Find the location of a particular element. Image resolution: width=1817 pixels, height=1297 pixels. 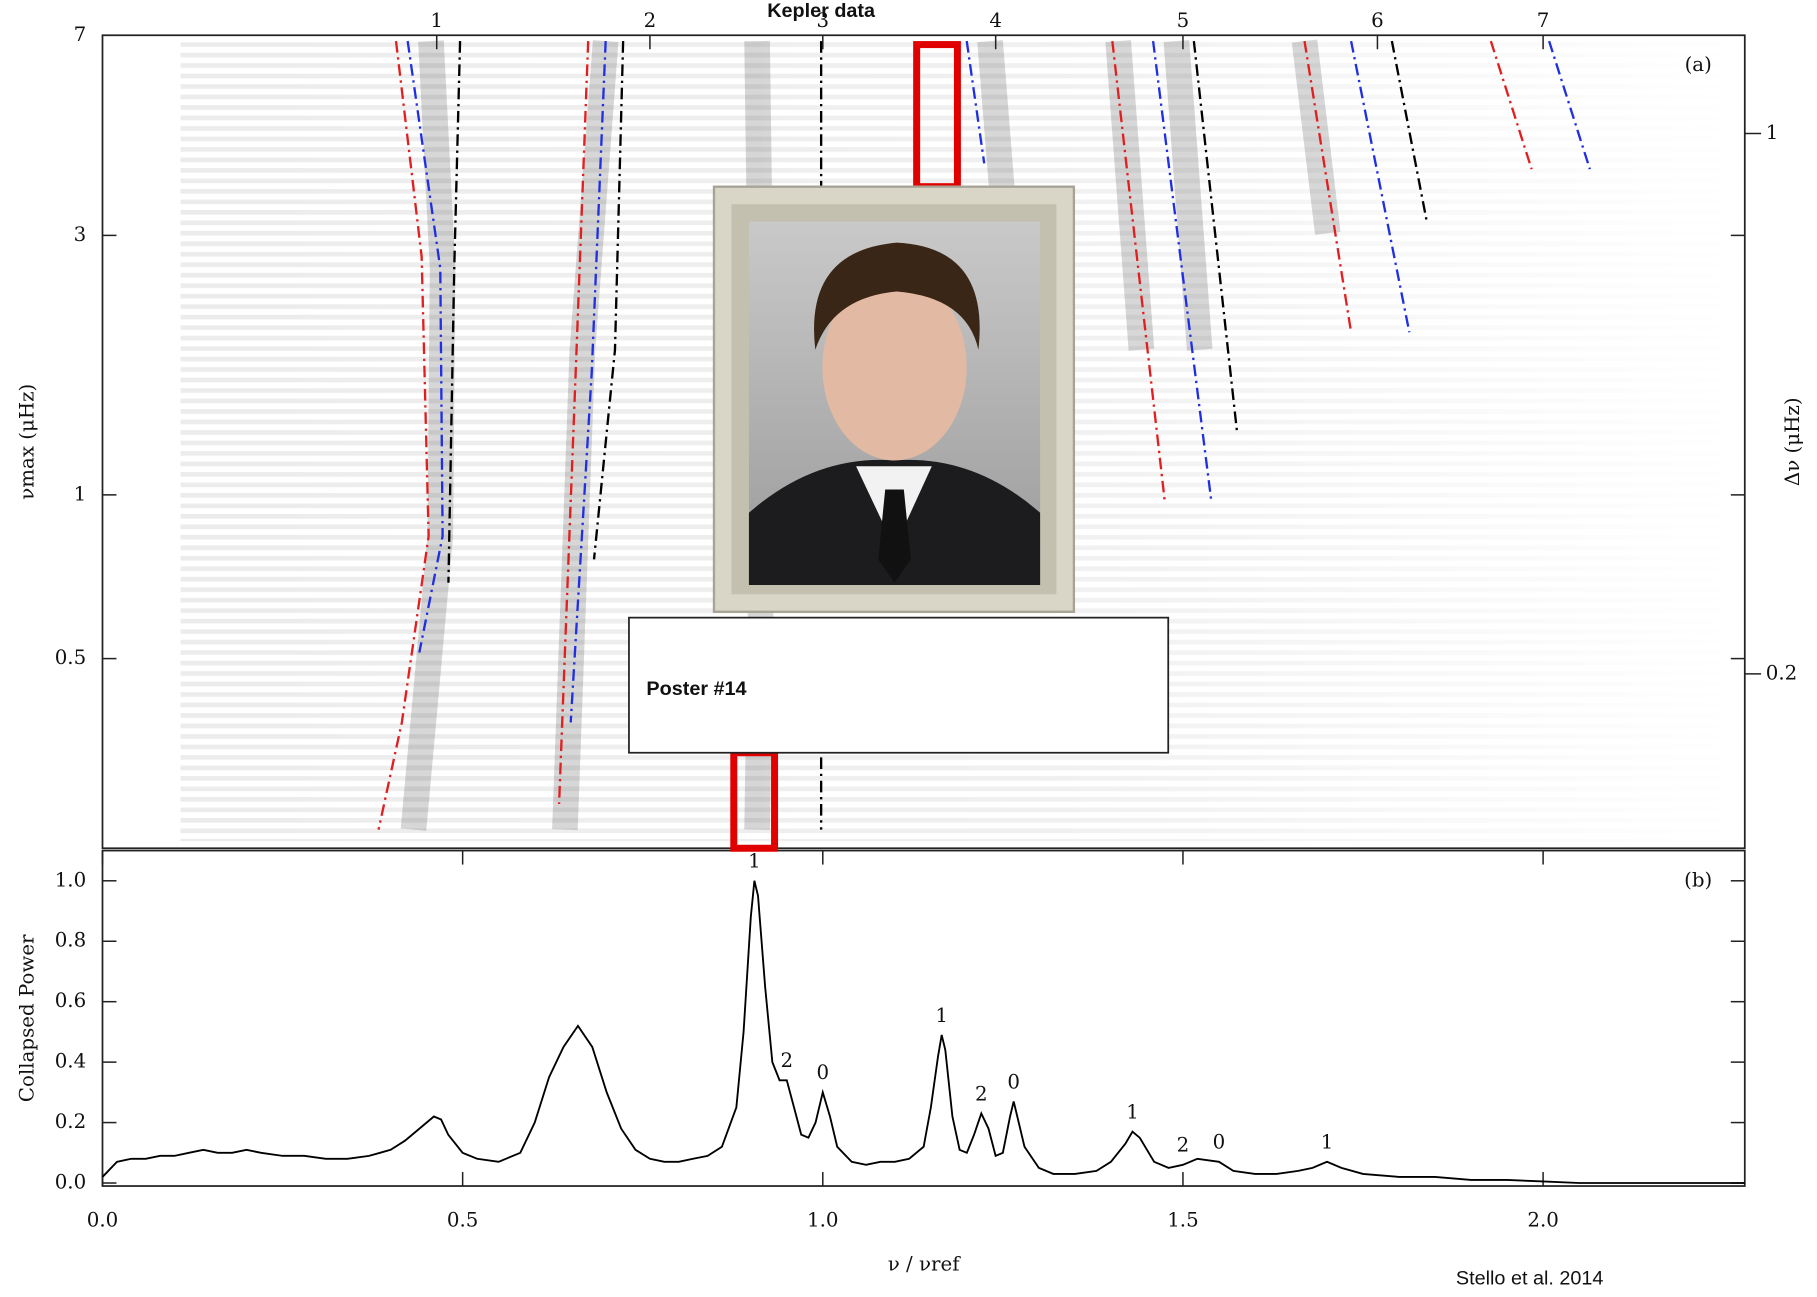

y-tick-label: 0.4 is located at coordinates (70, 1061).